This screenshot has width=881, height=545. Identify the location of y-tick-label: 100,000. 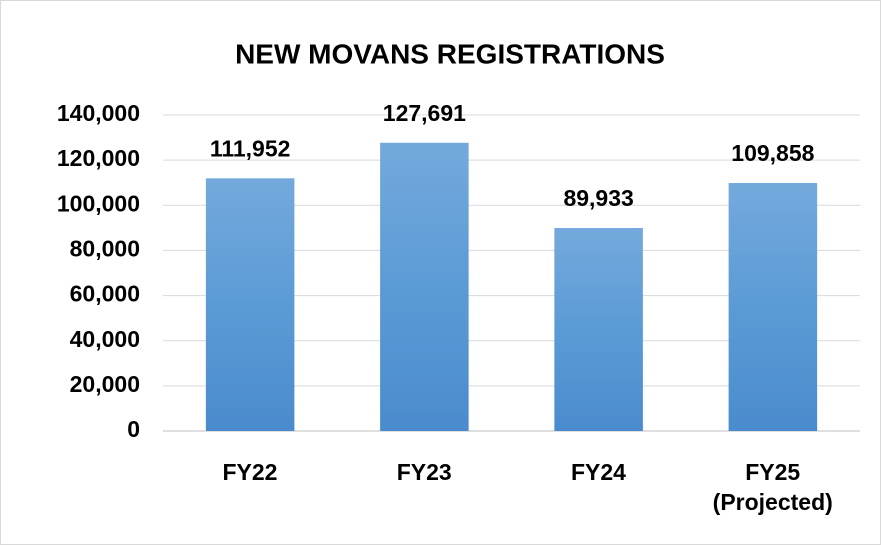
(98, 203).